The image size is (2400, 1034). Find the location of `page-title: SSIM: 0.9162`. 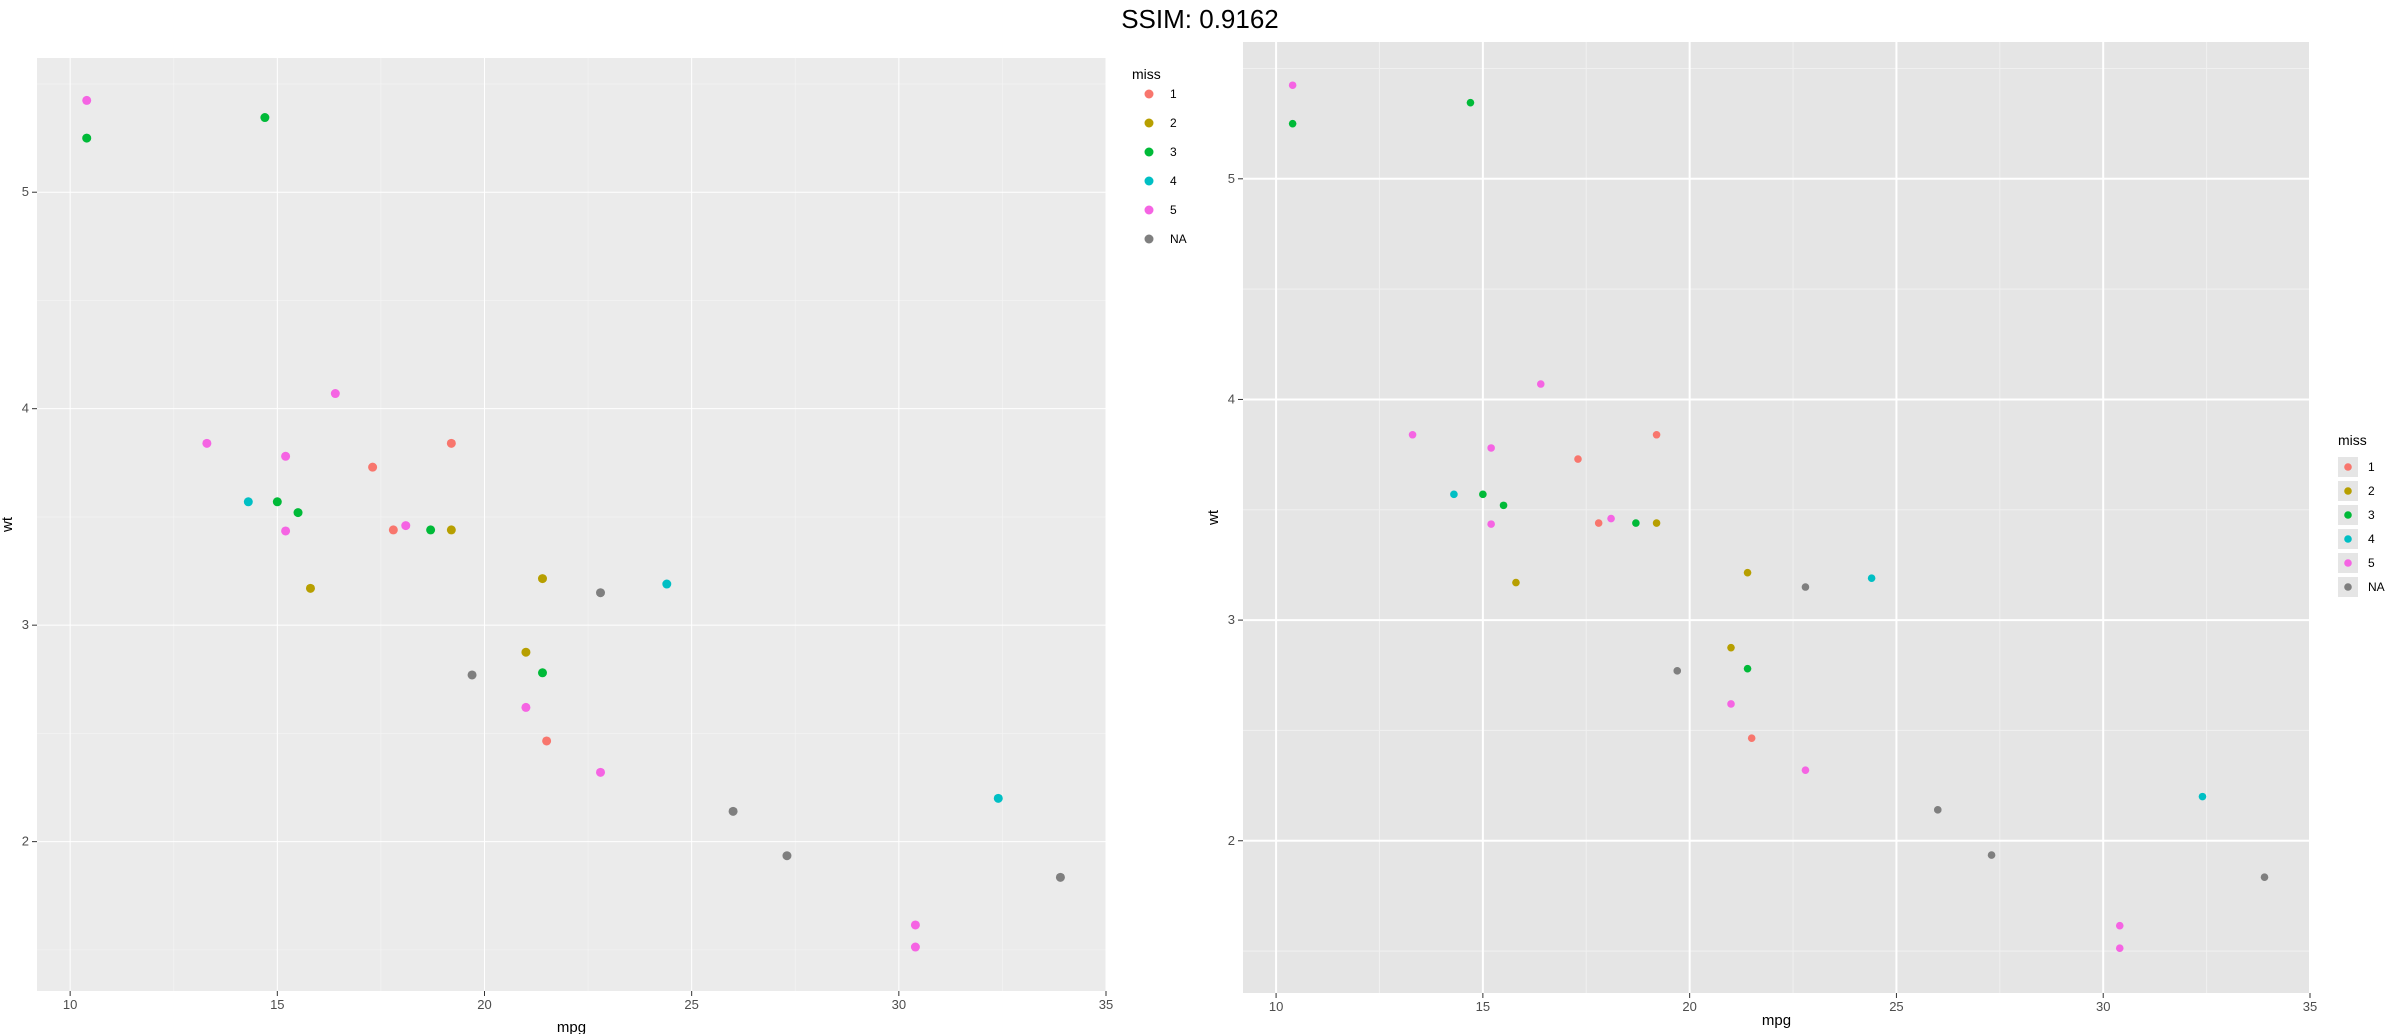

page-title: SSIM: 0.9162 is located at coordinates (1200, 19).